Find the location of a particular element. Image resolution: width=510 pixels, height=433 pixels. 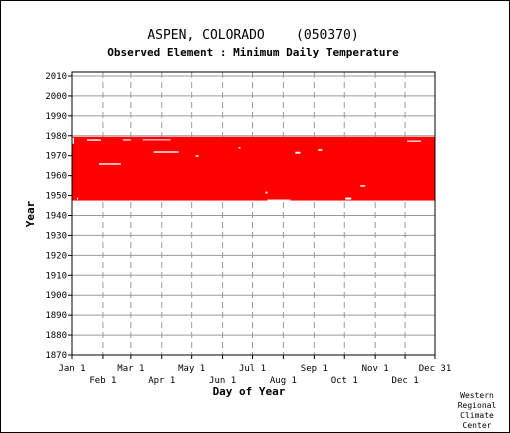

chart-title: ASPEN, COLORADO (050370) is located at coordinates (252, 35).